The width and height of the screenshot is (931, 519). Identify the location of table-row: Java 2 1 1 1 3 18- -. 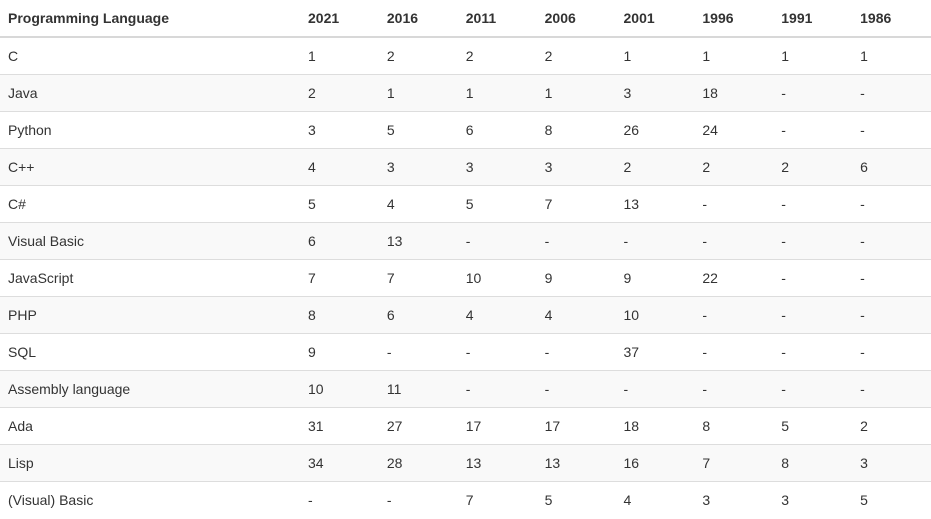
(465, 93).